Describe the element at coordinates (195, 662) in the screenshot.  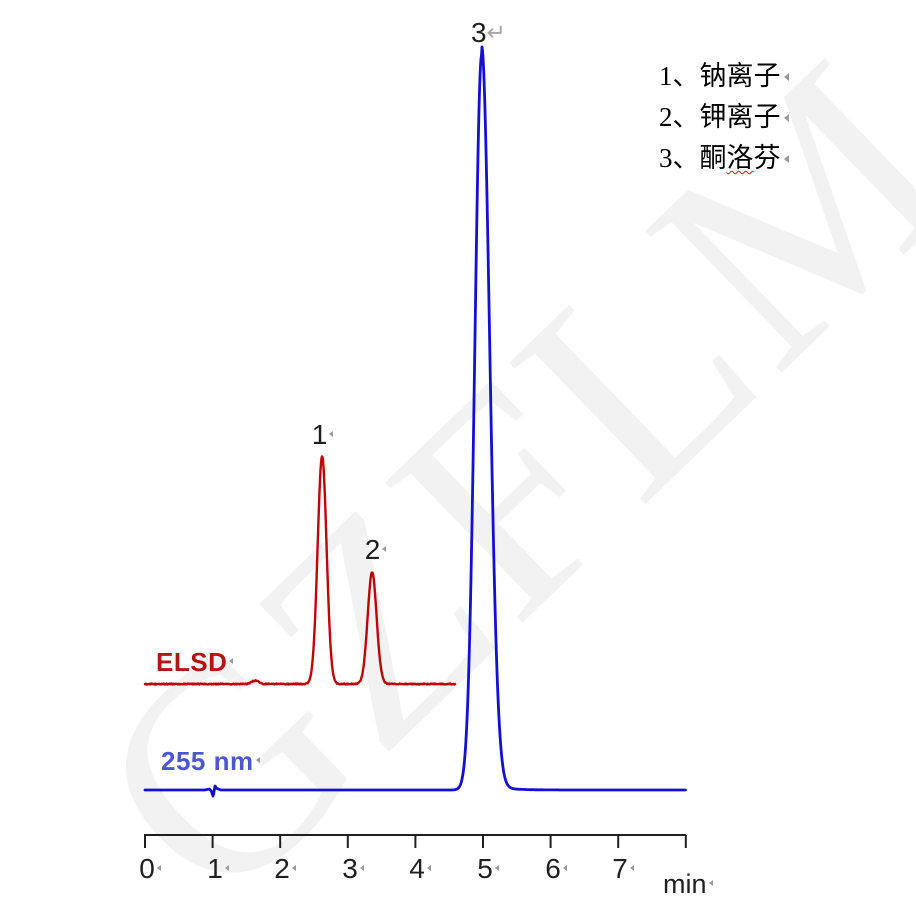
I see `elsd-label: ELSD` at that location.